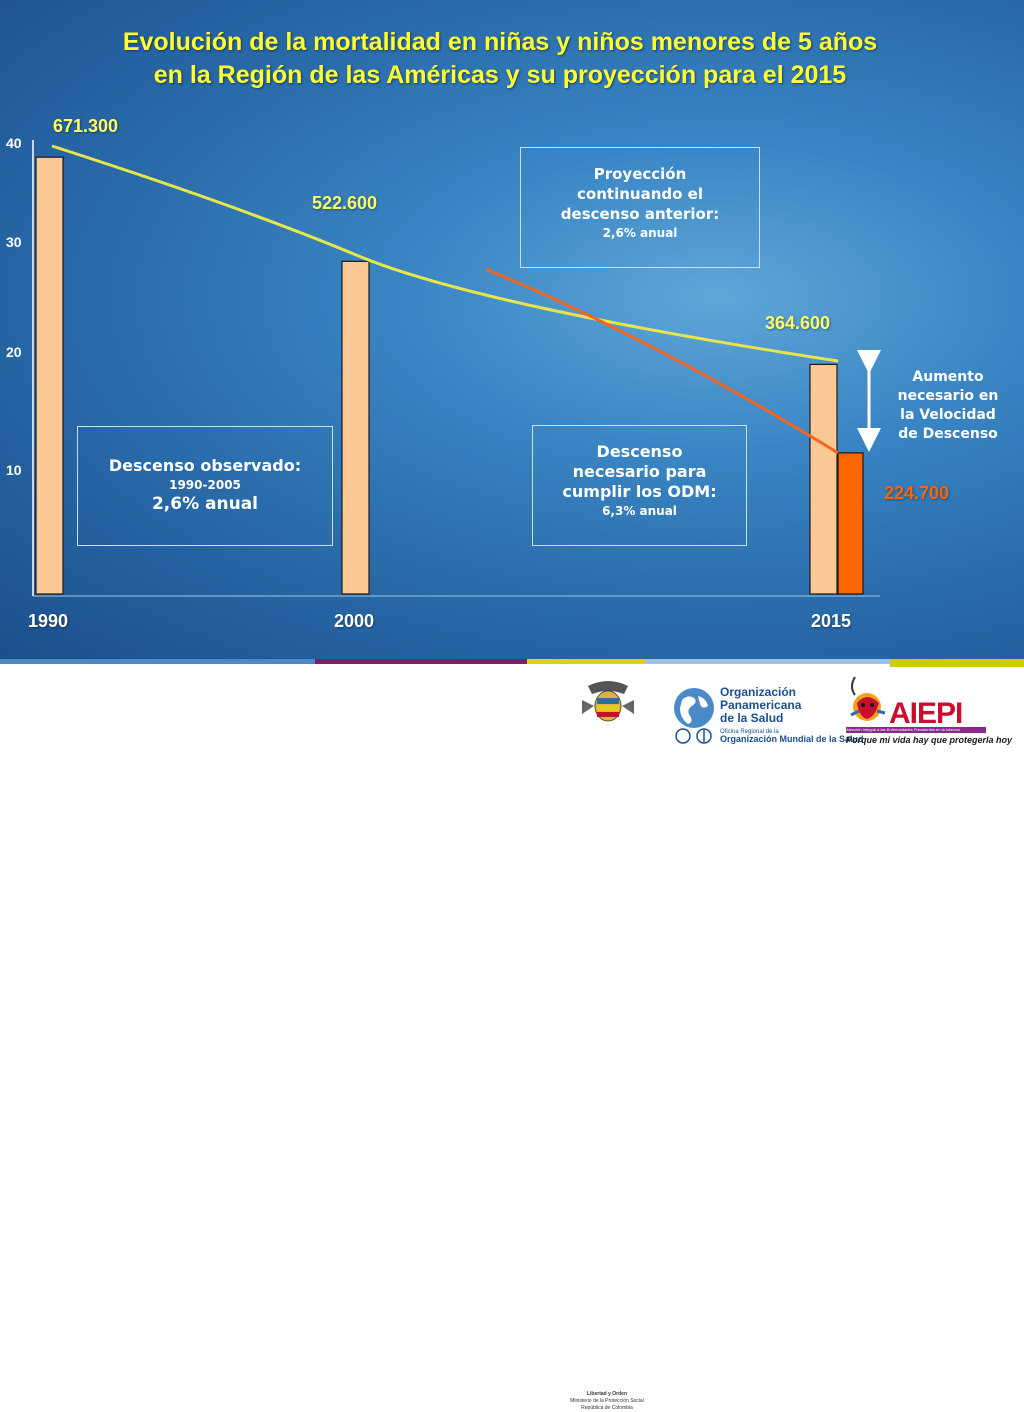  Describe the element at coordinates (948, 377) in the screenshot. I see `speed-note-line-1: Aumento` at that location.